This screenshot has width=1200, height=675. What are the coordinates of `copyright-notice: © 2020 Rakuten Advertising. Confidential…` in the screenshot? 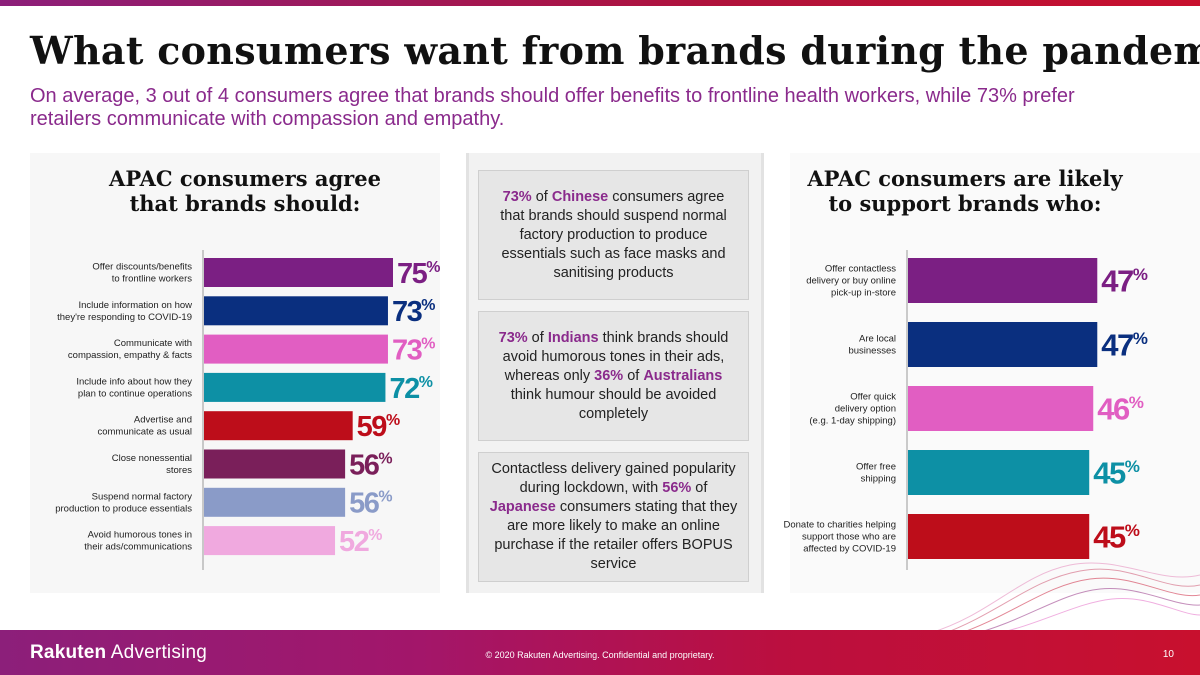 It's located at (600, 655).